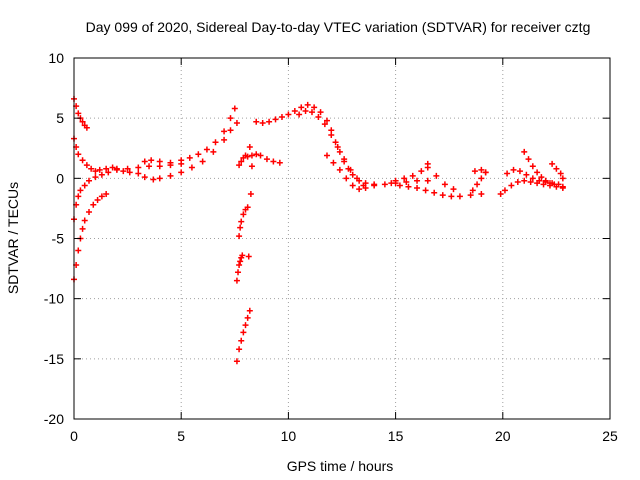 Image resolution: width=640 pixels, height=480 pixels. Describe the element at coordinates (74, 436) in the screenshot. I see `x-tick-label: 0` at that location.